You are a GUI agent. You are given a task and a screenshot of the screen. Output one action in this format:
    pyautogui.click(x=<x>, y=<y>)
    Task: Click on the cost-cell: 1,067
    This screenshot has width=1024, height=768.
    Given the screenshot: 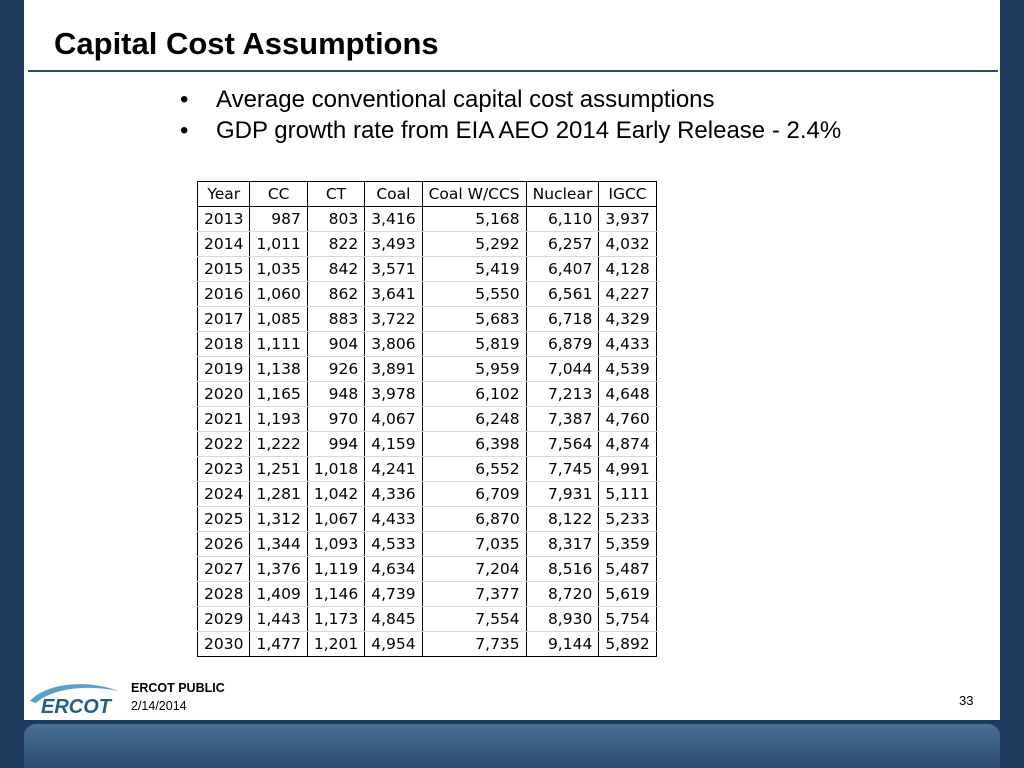 What is the action you would take?
    pyautogui.click(x=336, y=519)
    